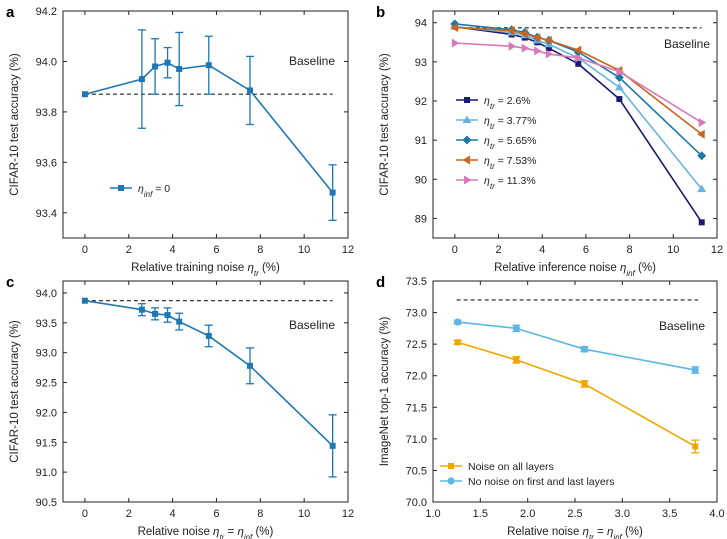 The width and height of the screenshot is (727, 539). Describe the element at coordinates (154, 191) in the screenshot. I see `legend-label: ηinf = 0` at that location.